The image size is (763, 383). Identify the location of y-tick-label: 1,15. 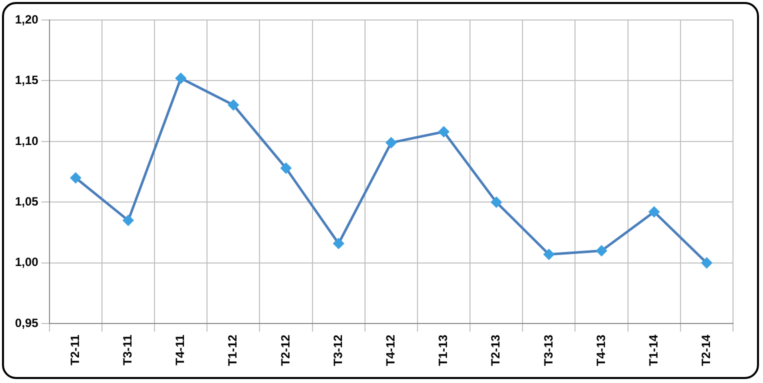
(26, 80).